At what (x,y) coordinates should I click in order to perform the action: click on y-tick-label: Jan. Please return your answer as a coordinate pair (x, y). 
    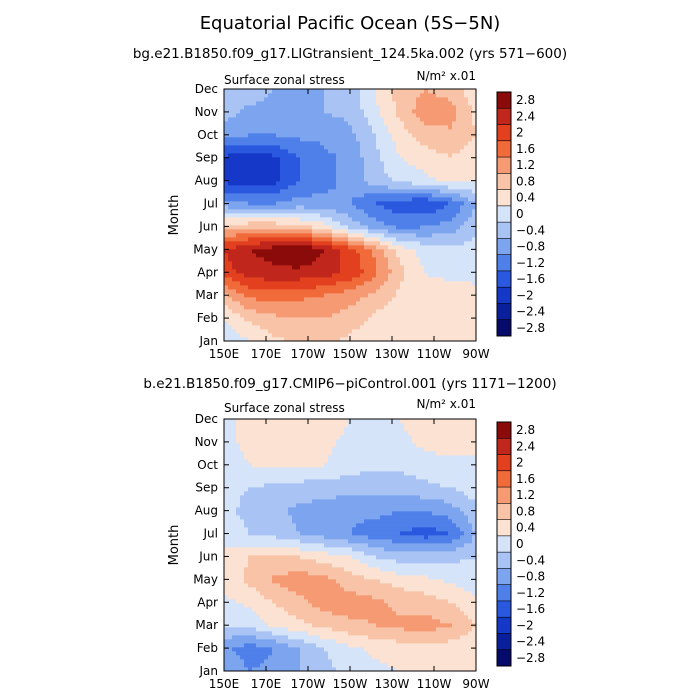
    Looking at the image, I should click on (209, 341).